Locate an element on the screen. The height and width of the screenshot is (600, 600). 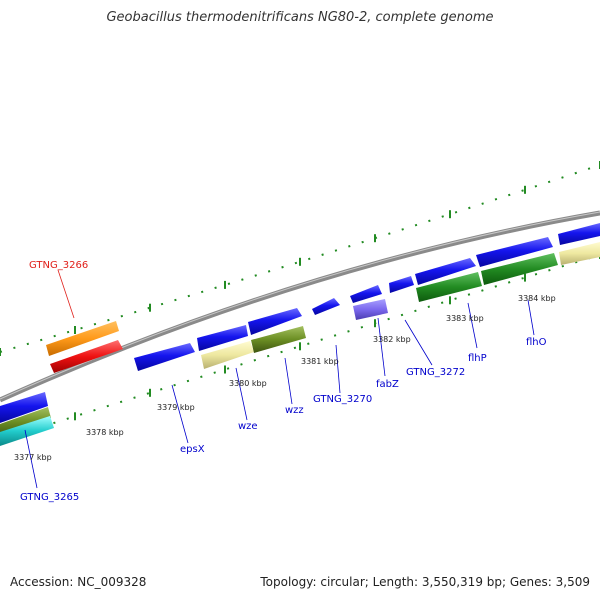
leader-flho is located at coordinates (531, 317).